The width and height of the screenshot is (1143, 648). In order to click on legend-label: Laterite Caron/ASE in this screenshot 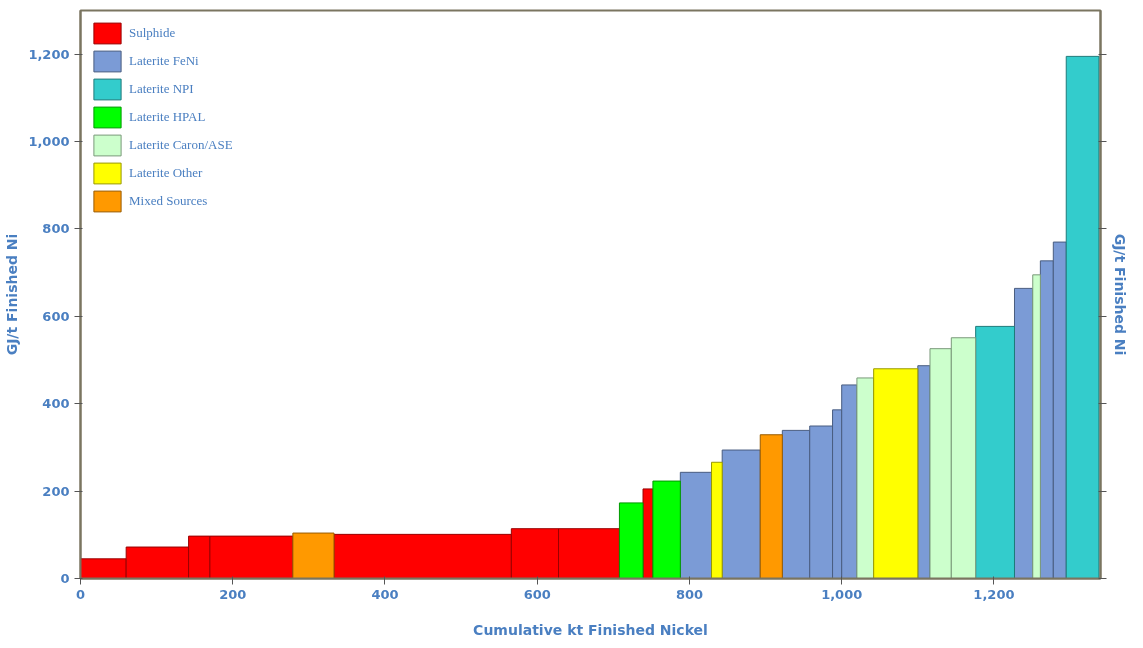, I will do `click(181, 145)`.